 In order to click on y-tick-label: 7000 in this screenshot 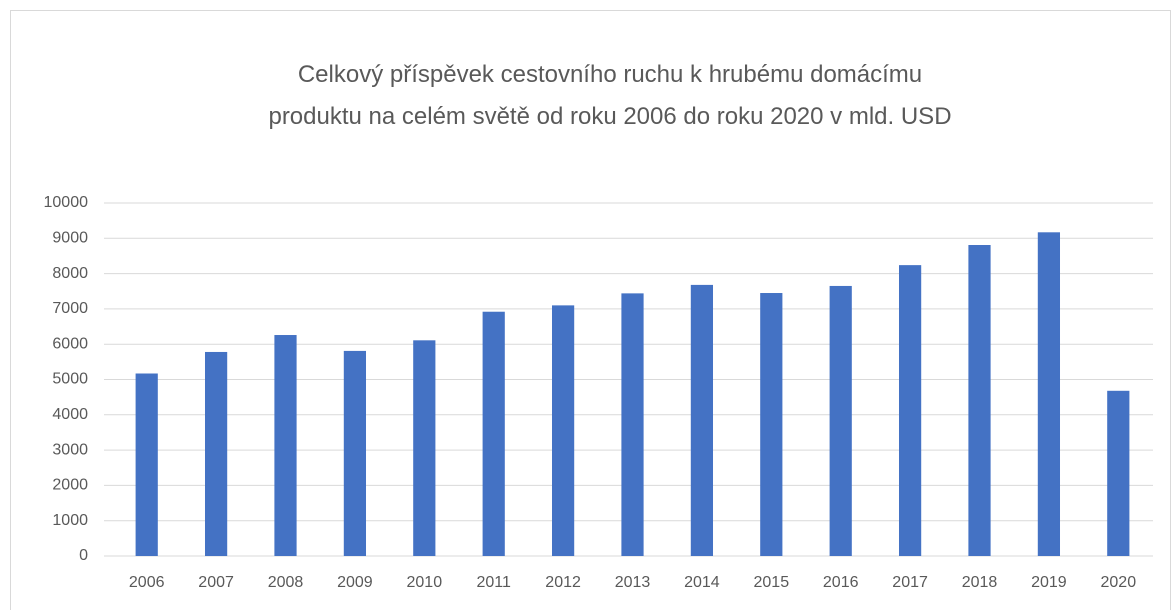, I will do `click(70, 308)`.